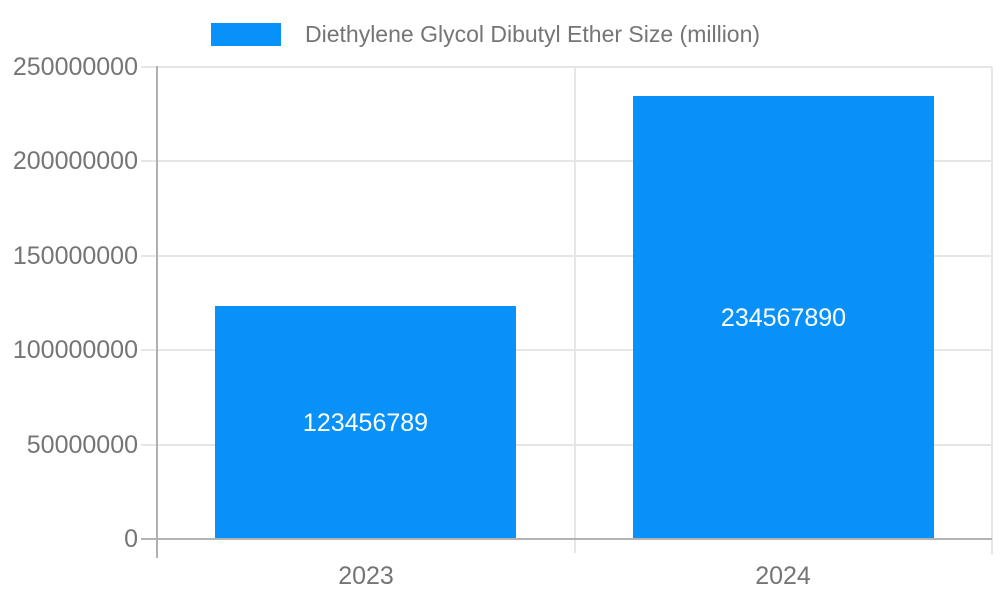  What do you see at coordinates (75, 67) in the screenshot?
I see `y-tick-label: 250000000` at bounding box center [75, 67].